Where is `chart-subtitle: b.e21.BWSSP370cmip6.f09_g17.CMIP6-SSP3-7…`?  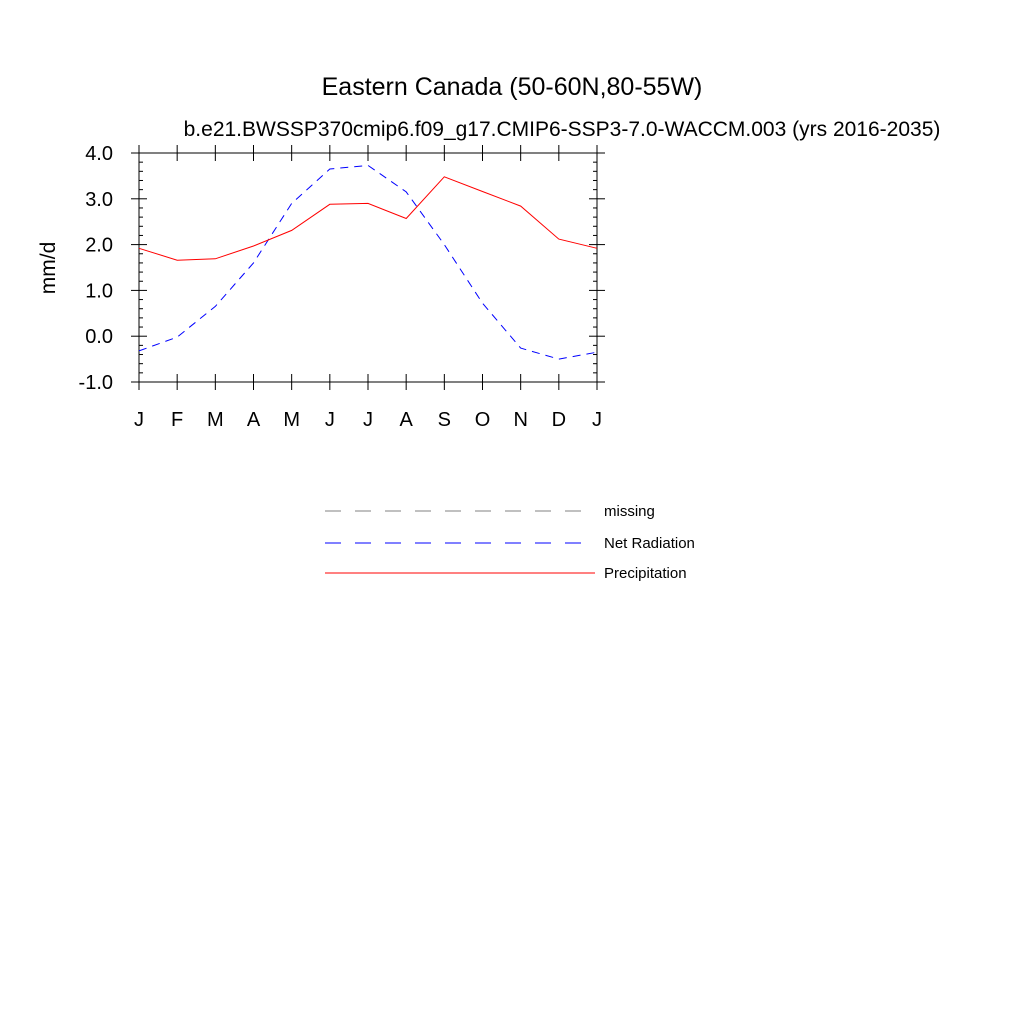 chart-subtitle: b.e21.BWSSP370cmip6.f09_g17.CMIP6-SSP3-7… is located at coordinates (562, 129).